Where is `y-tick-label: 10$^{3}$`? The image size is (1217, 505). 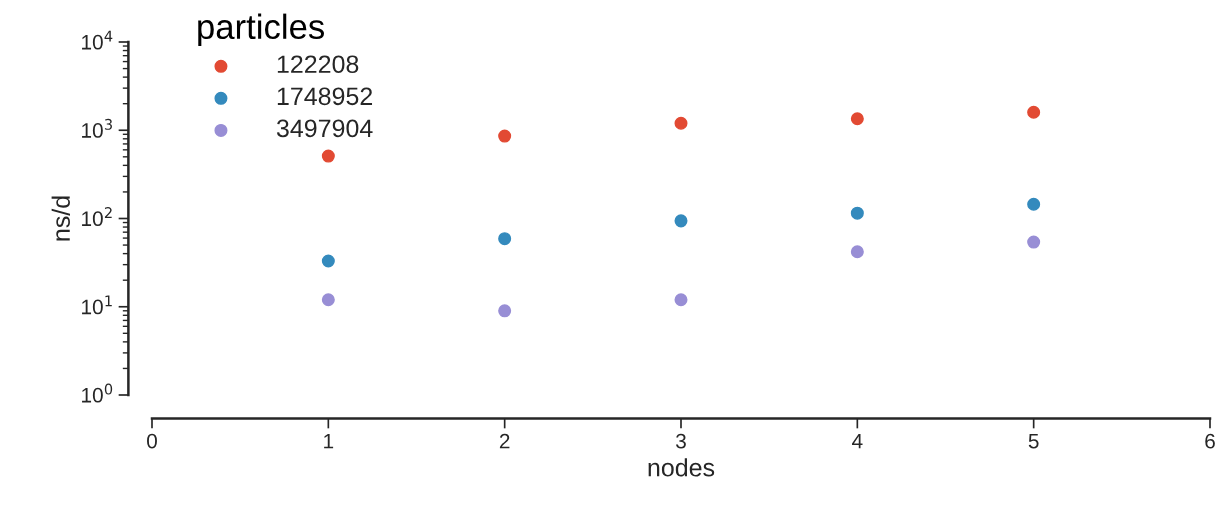 y-tick-label: 10$^{3}$ is located at coordinates (97, 128).